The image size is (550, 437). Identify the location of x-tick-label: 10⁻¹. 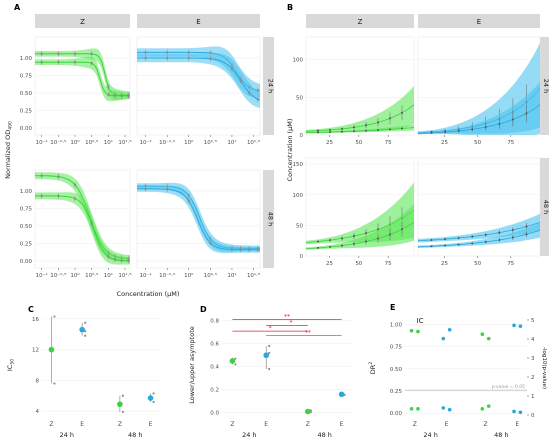
(42, 142).